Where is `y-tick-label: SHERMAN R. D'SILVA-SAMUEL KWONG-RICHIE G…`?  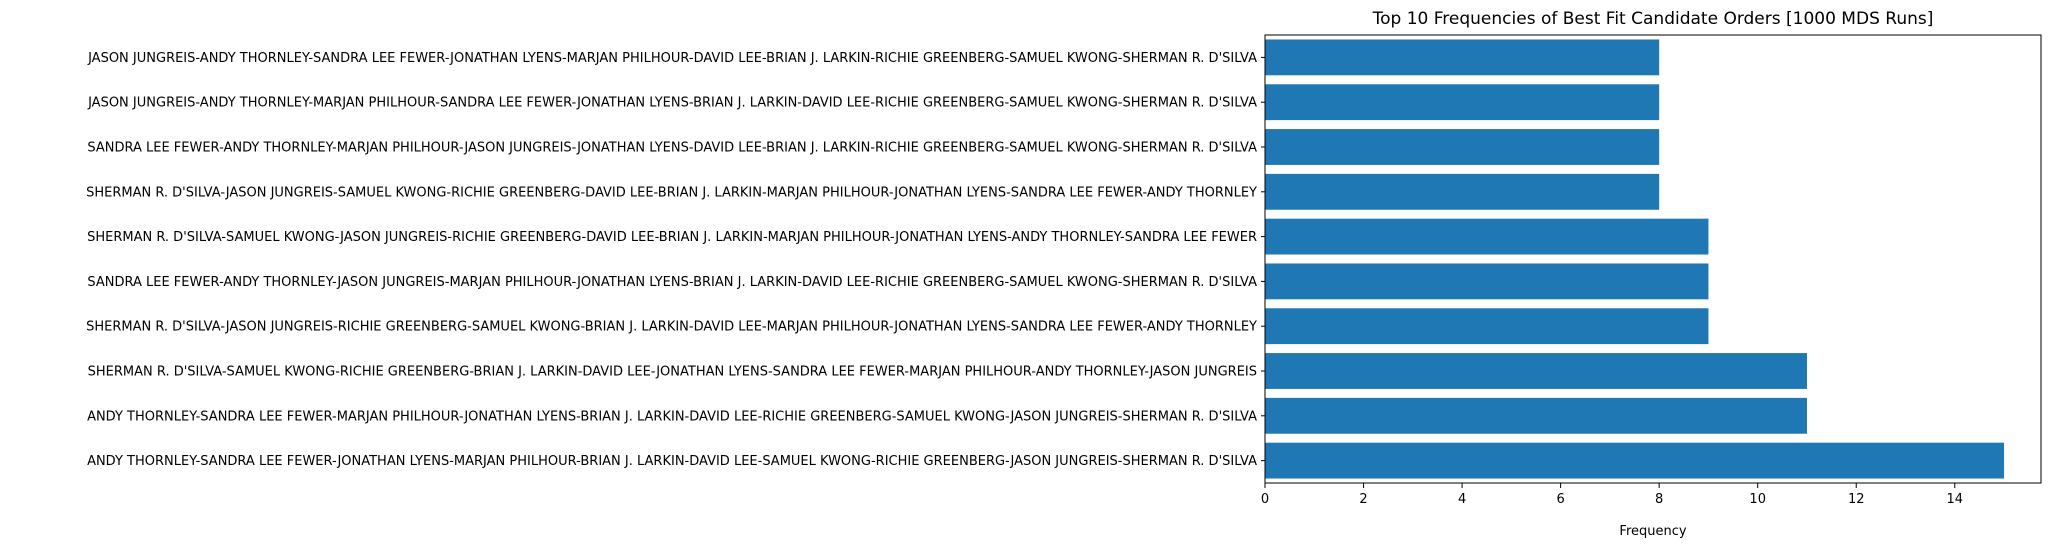
y-tick-label: SHERMAN R. D'SILVA-SAMUEL KWONG-RICHIE G… is located at coordinates (672, 372).